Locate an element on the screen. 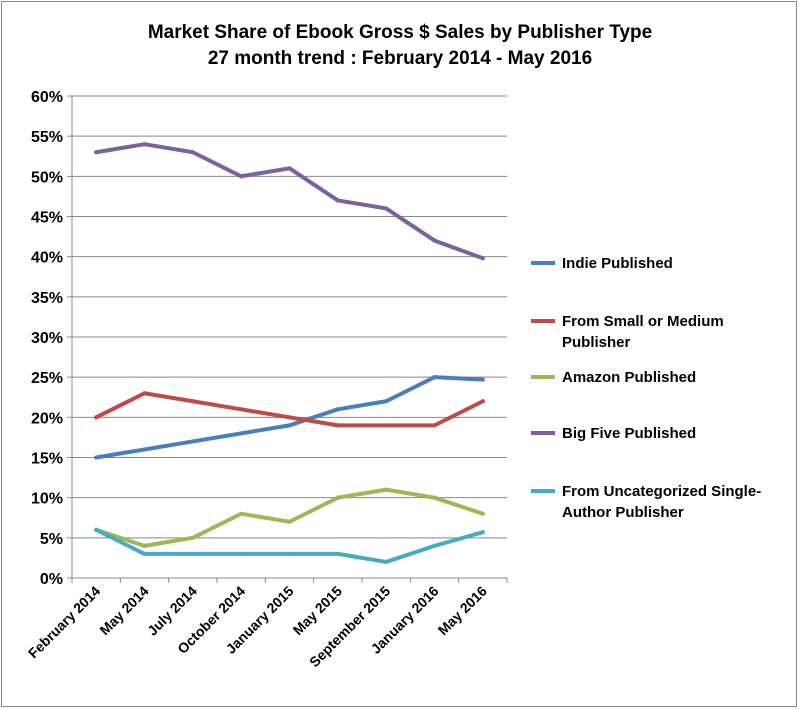  y-tick-label: 60% is located at coordinates (47, 97).